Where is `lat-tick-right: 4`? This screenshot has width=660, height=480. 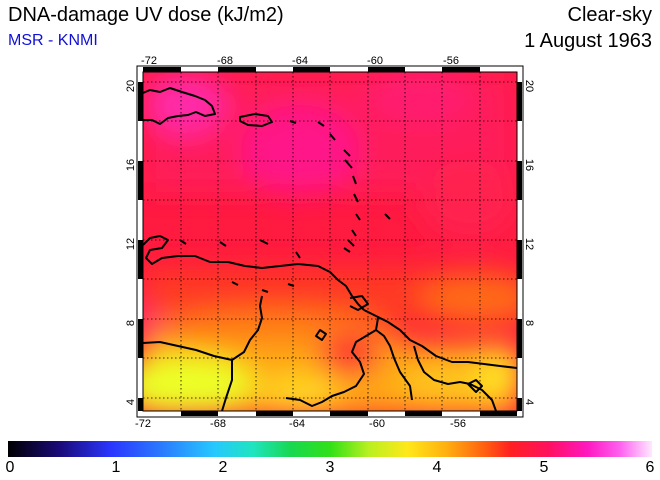
lat-tick-right: 4 is located at coordinates (529, 402).